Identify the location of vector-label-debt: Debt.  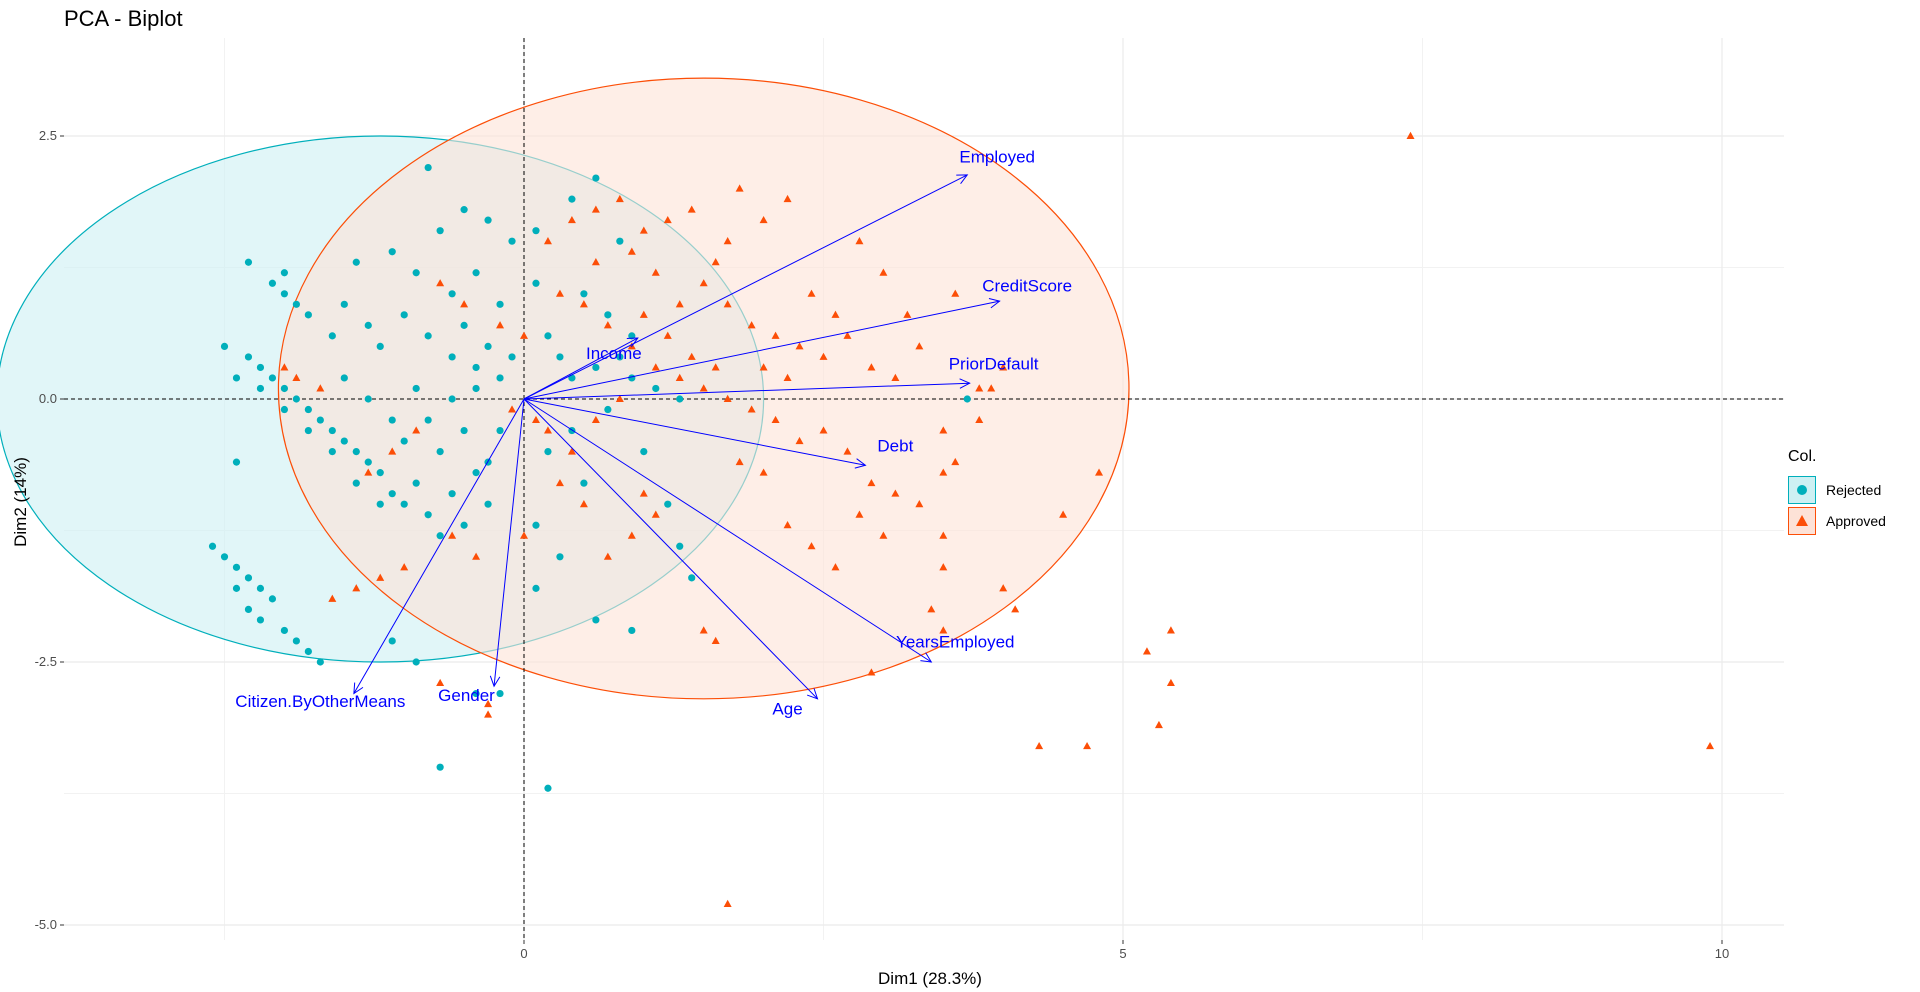
(895, 446).